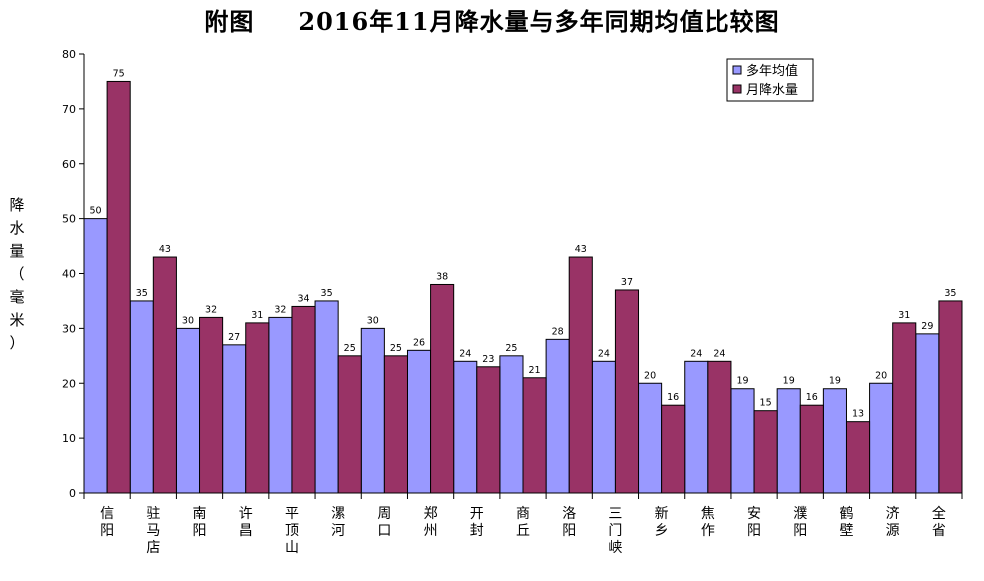 This screenshot has width=984, height=581. Describe the element at coordinates (523, 522) in the screenshot. I see `x-category-label: 商丘` at that location.